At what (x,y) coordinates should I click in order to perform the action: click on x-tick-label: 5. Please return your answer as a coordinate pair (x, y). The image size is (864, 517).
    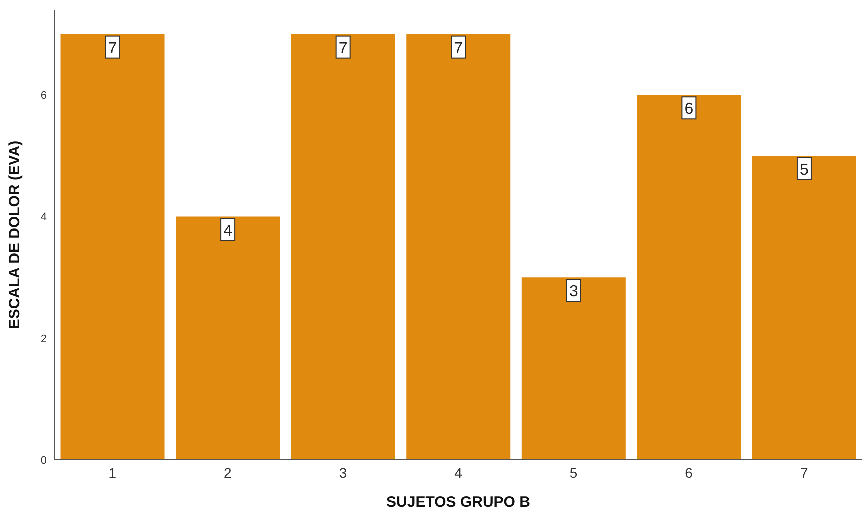
    Looking at the image, I should click on (574, 472).